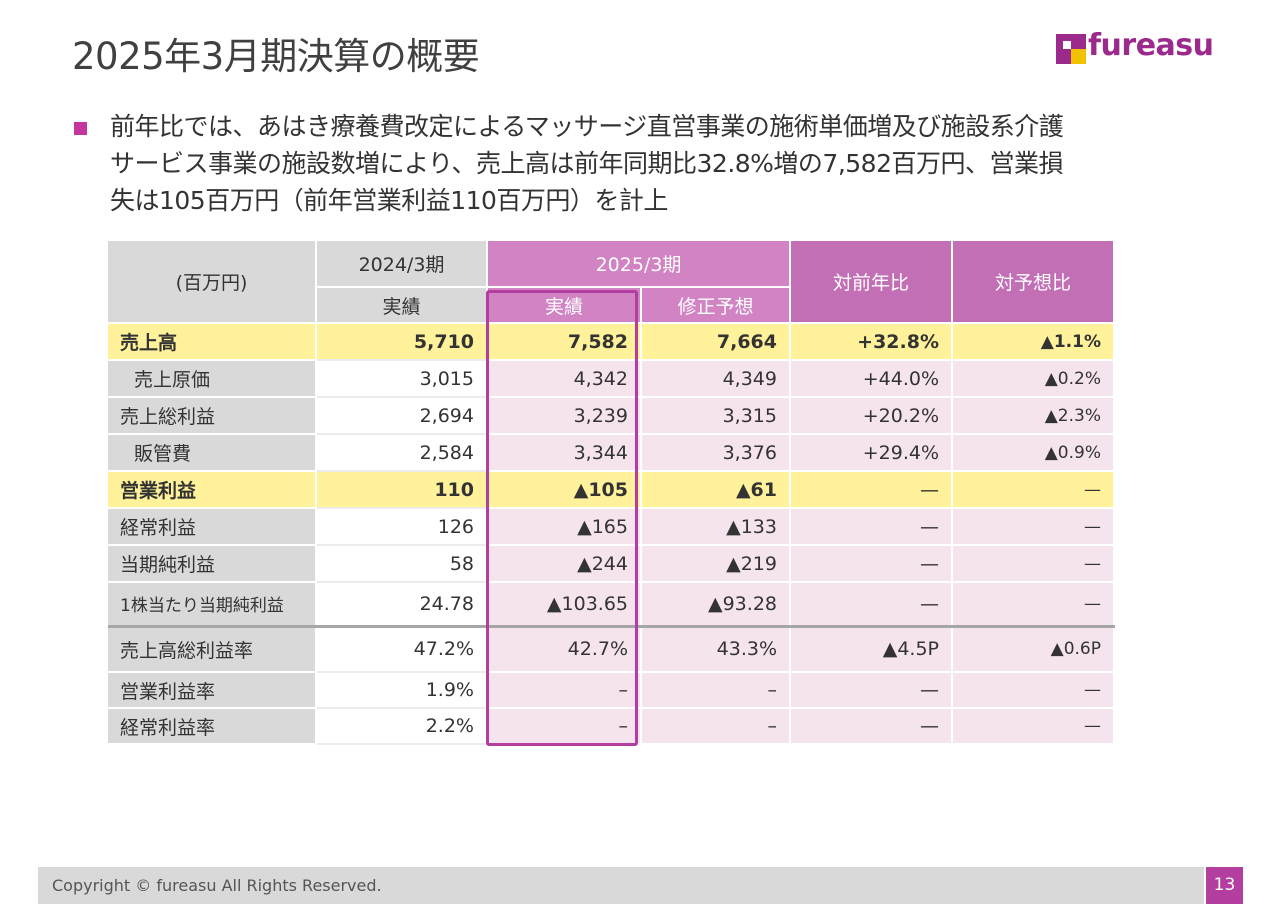  What do you see at coordinates (402, 604) in the screenshot?
I see `value-2024: 24.78` at bounding box center [402, 604].